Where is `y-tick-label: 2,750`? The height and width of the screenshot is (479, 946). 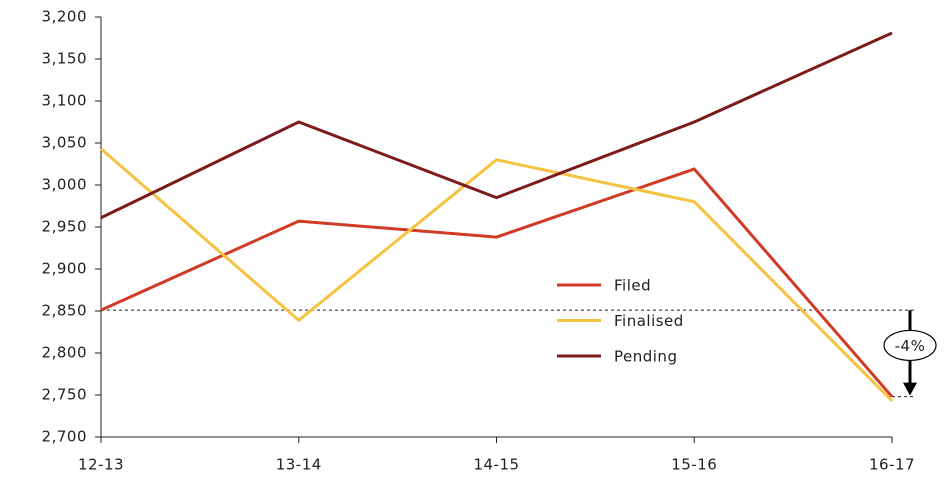
y-tick-label: 2,750 is located at coordinates (64, 395).